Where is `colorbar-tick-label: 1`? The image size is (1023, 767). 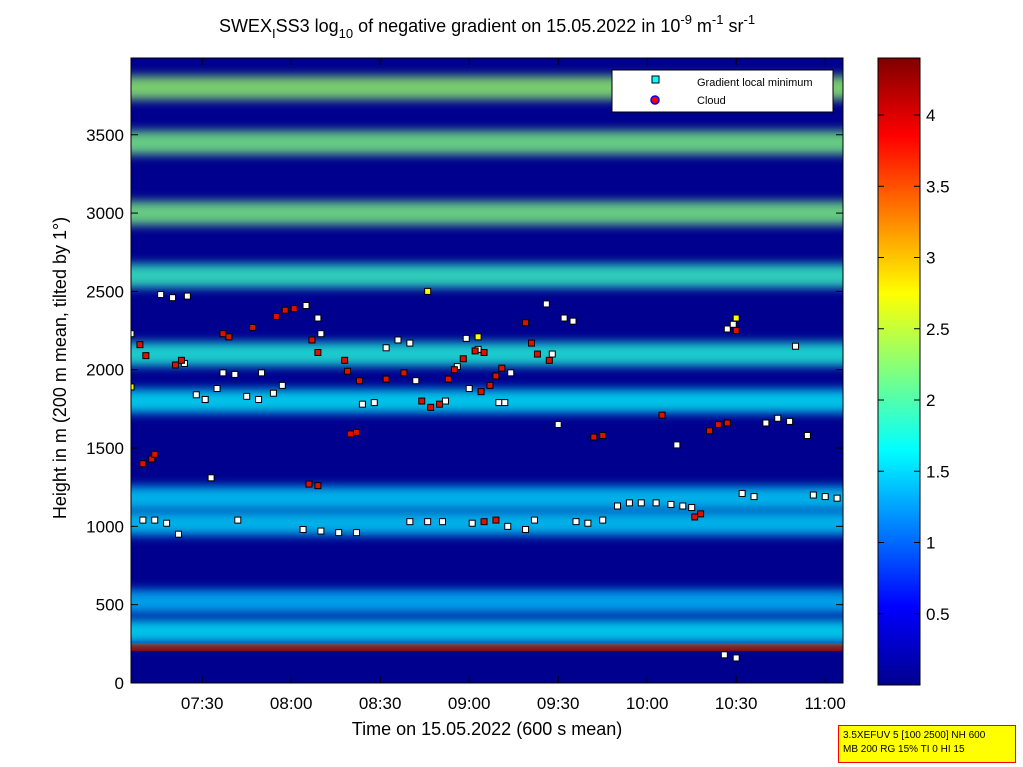 colorbar-tick-label: 1 is located at coordinates (930, 543).